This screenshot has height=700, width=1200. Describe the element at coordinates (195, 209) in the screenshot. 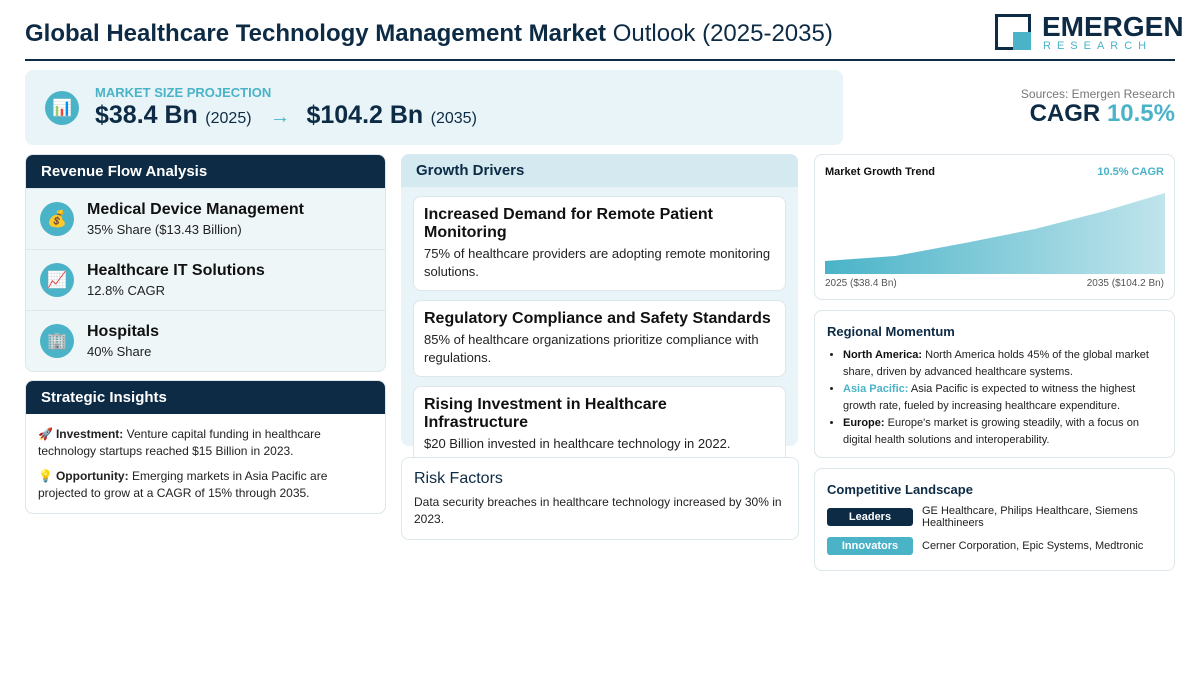

I see `item-name: Medical Device Management` at that location.